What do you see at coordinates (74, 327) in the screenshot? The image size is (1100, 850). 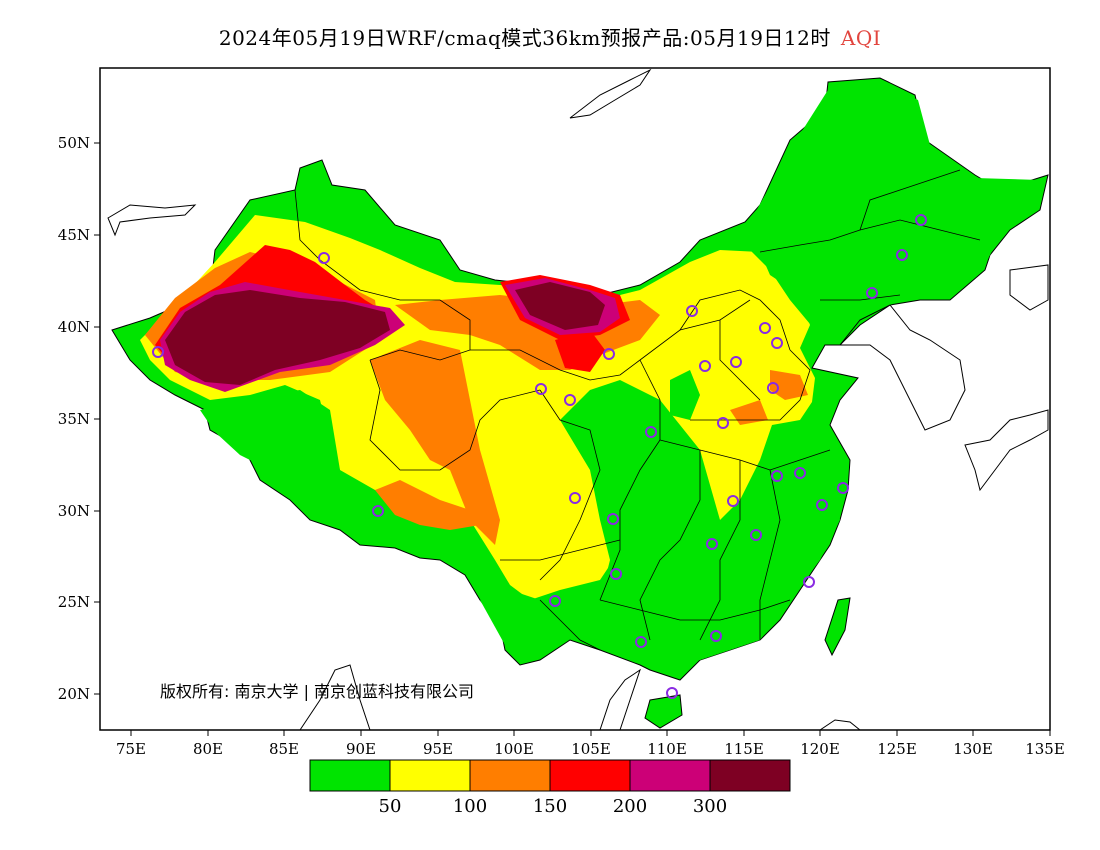 I see `y-tick-label: 40N` at bounding box center [74, 327].